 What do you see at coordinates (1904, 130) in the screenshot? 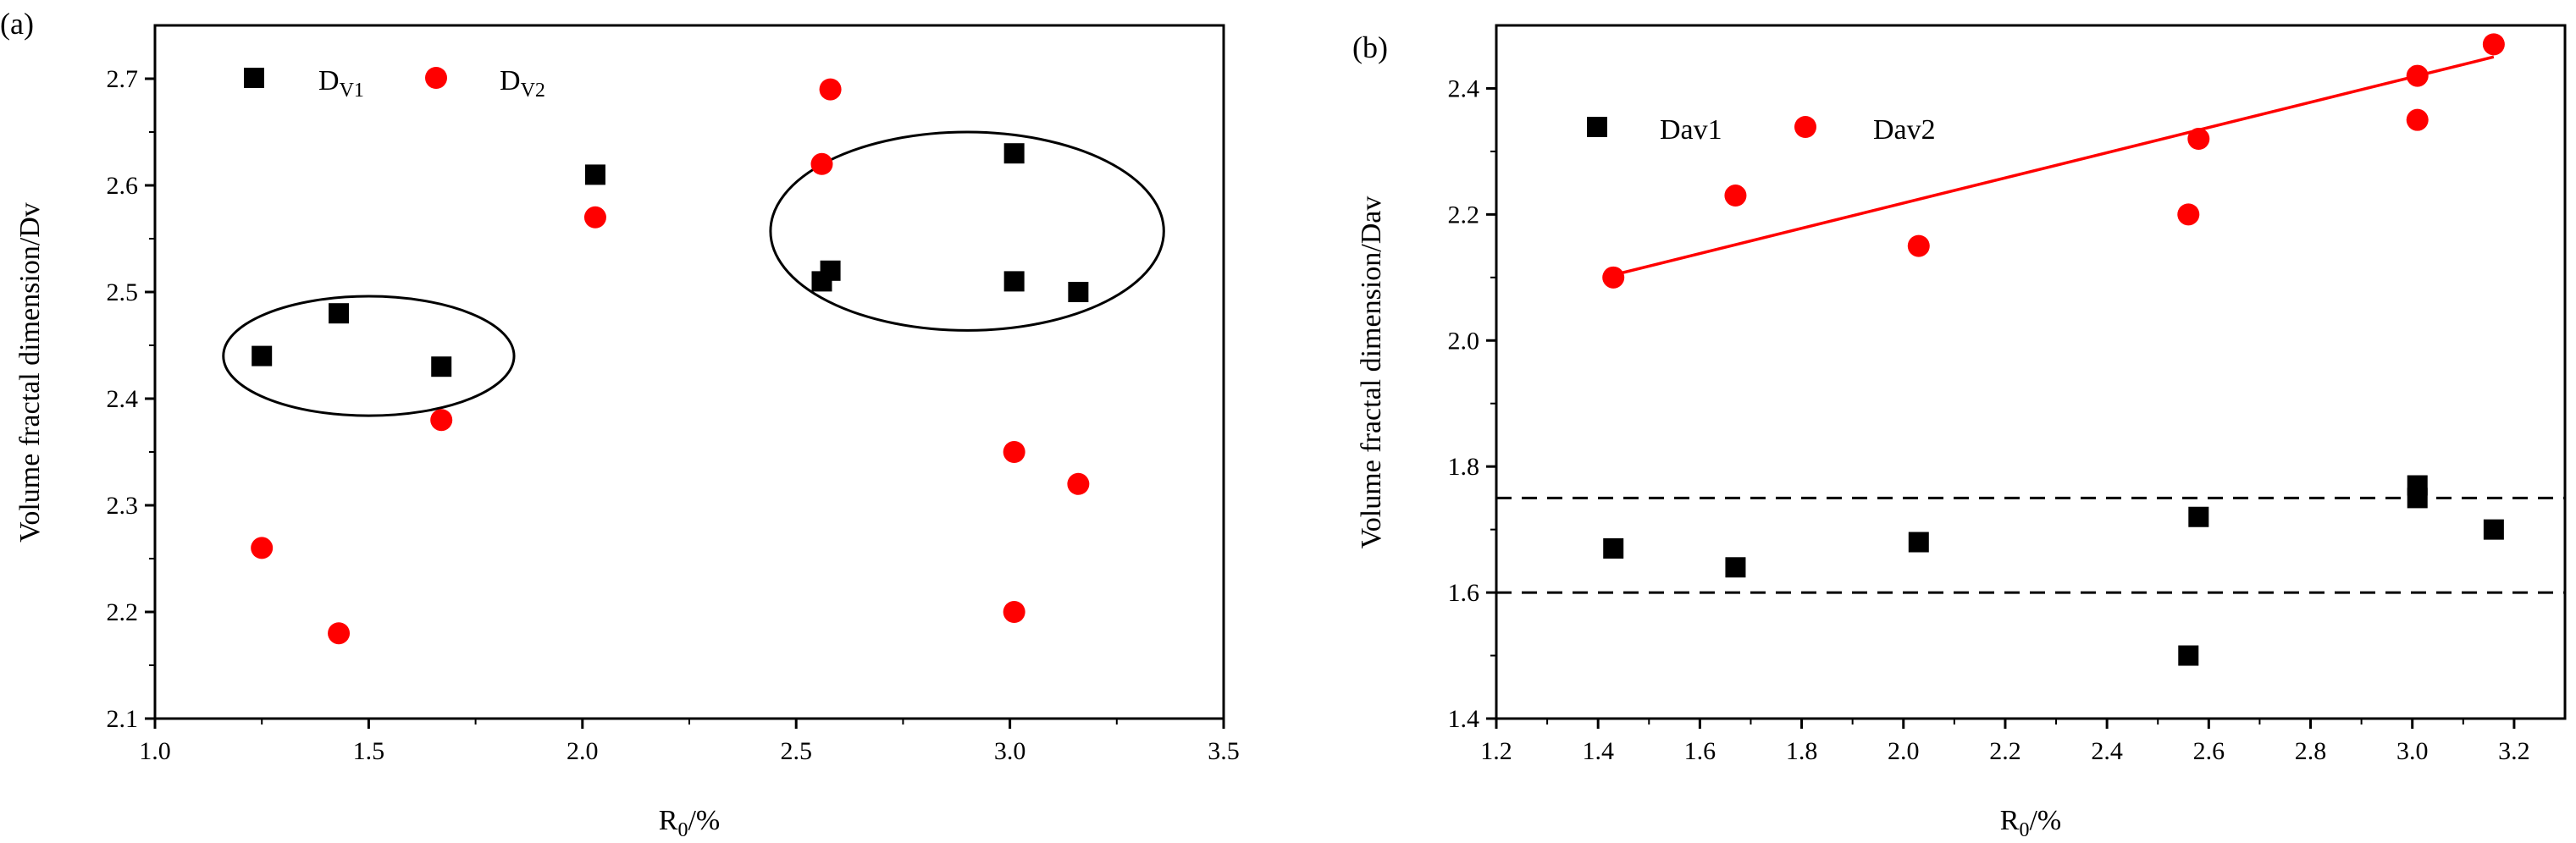
I see `legend-b-dav2-label: Dav2` at bounding box center [1904, 130].